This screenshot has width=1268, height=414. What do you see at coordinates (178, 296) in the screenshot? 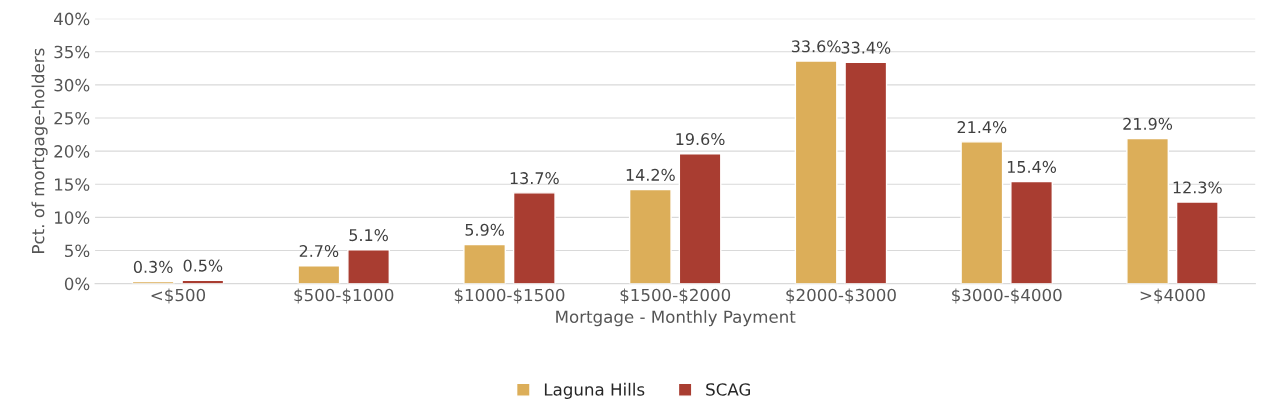
I see `x-tick-label: <$500` at bounding box center [178, 296].